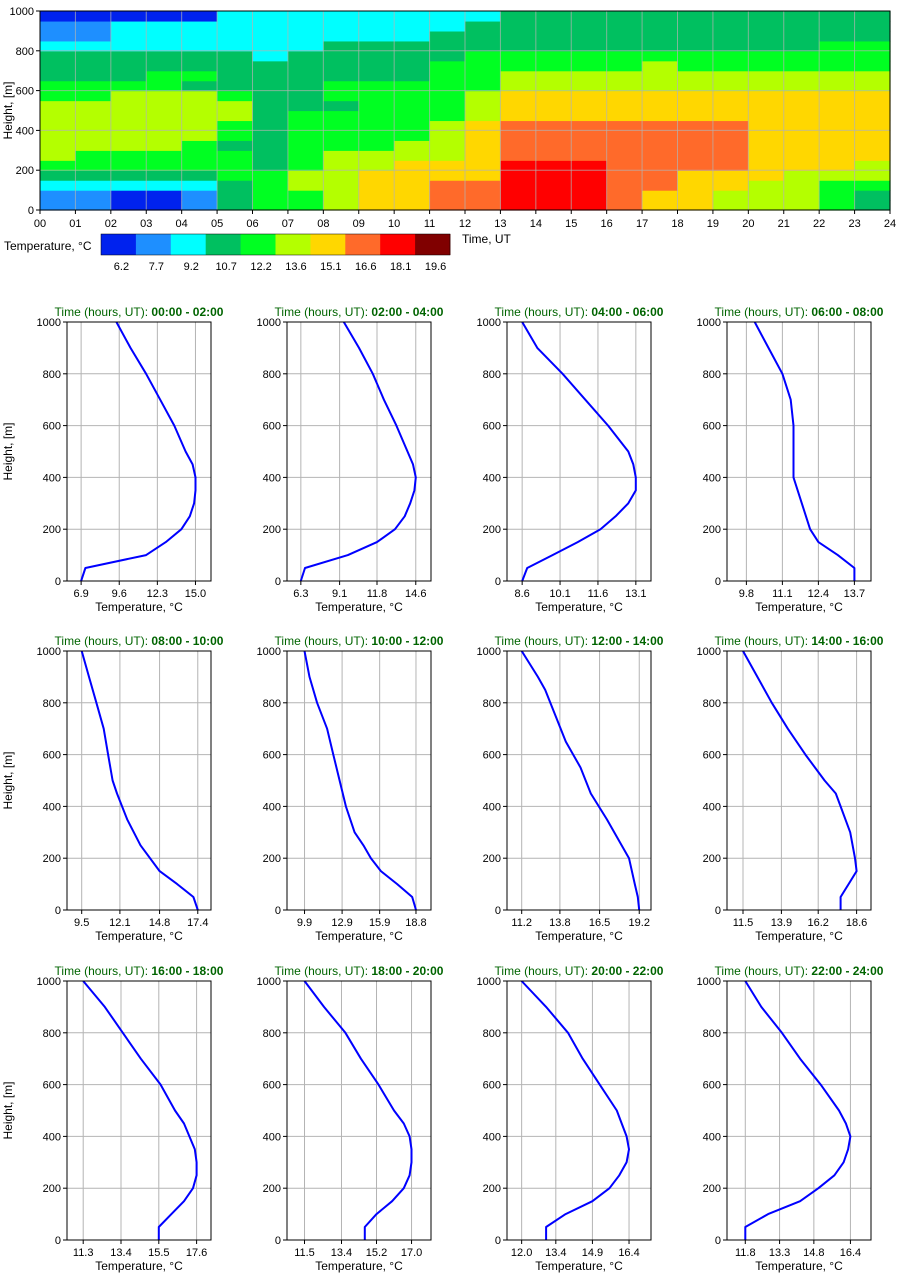  I want to click on heatmap-xtick-label: 20, so click(748, 224).